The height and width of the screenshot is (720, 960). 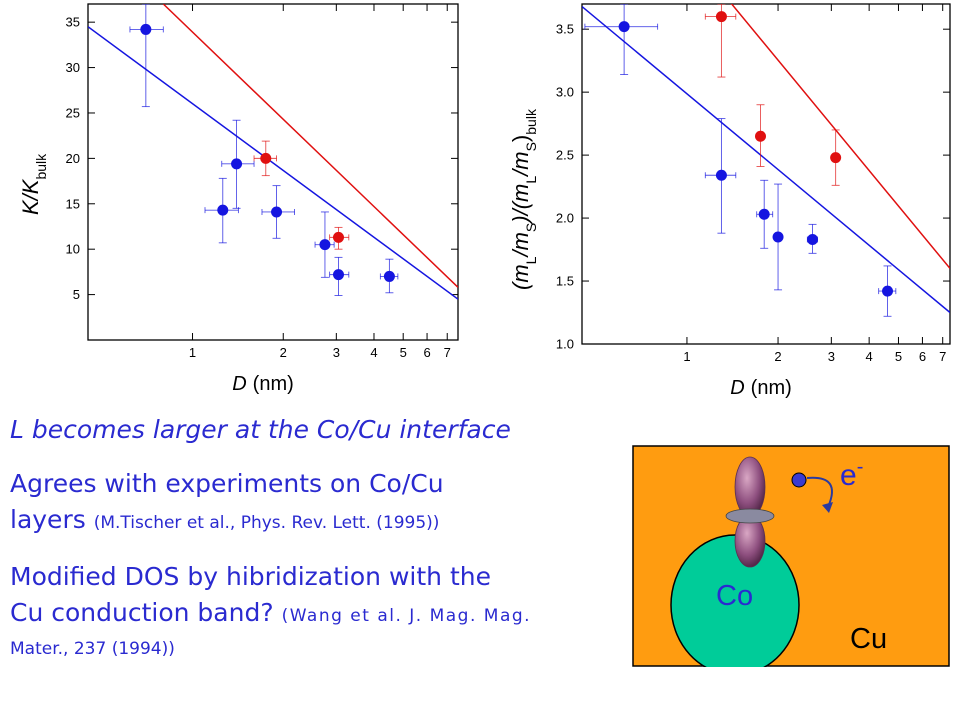 I want to click on electron-label: e-, so click(x=851, y=474).